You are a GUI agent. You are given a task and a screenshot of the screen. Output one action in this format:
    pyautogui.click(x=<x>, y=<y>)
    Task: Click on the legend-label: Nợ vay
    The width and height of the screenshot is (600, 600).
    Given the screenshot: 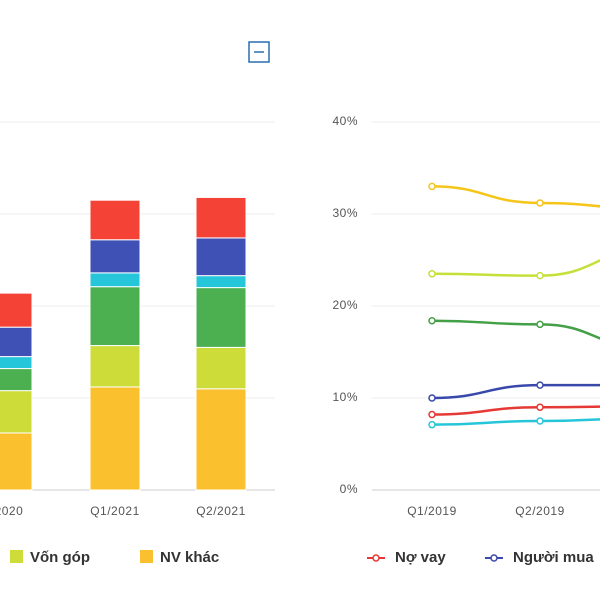 What is the action you would take?
    pyautogui.click(x=420, y=557)
    